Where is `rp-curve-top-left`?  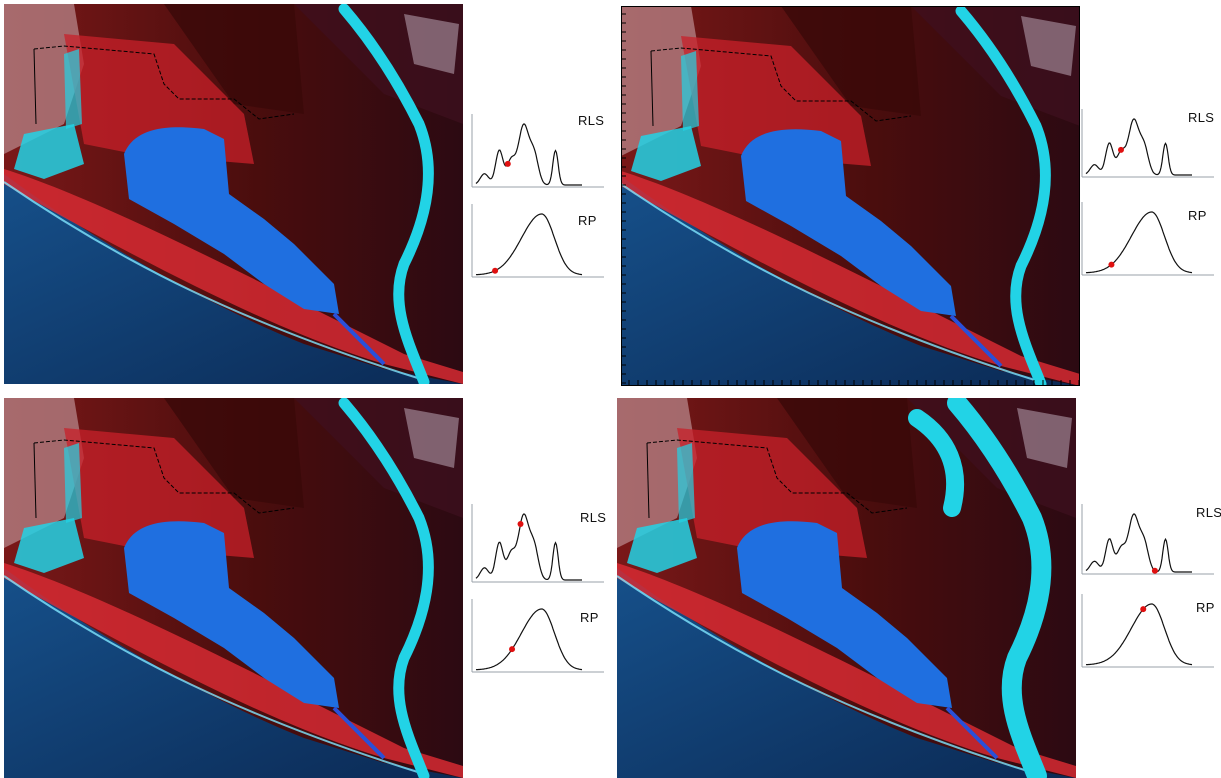
rp-curve-top-left is located at coordinates (537, 241).